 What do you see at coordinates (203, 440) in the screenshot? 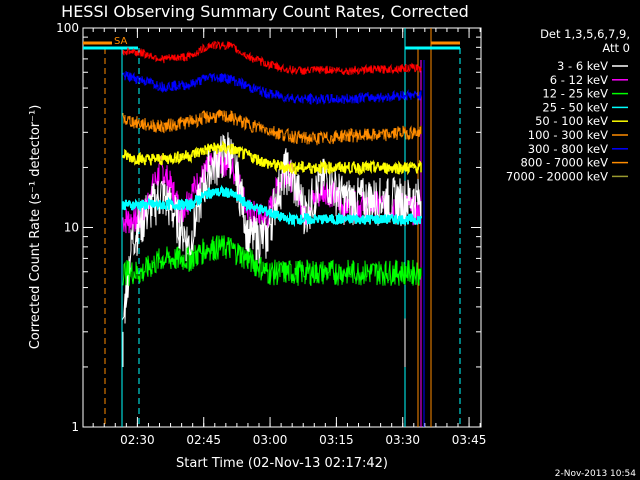
I see `x-tick-label: 02:45` at bounding box center [203, 440].